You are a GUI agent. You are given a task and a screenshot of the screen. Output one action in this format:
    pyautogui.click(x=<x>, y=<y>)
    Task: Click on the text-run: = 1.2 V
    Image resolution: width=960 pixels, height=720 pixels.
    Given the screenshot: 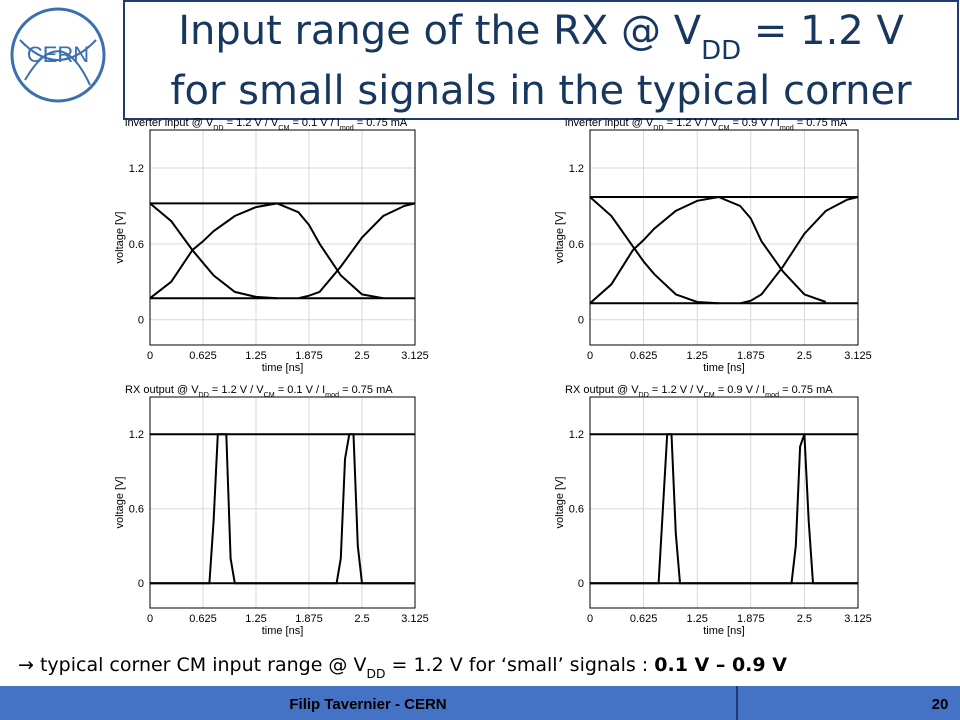 What is the action you would take?
    pyautogui.click(x=822, y=31)
    